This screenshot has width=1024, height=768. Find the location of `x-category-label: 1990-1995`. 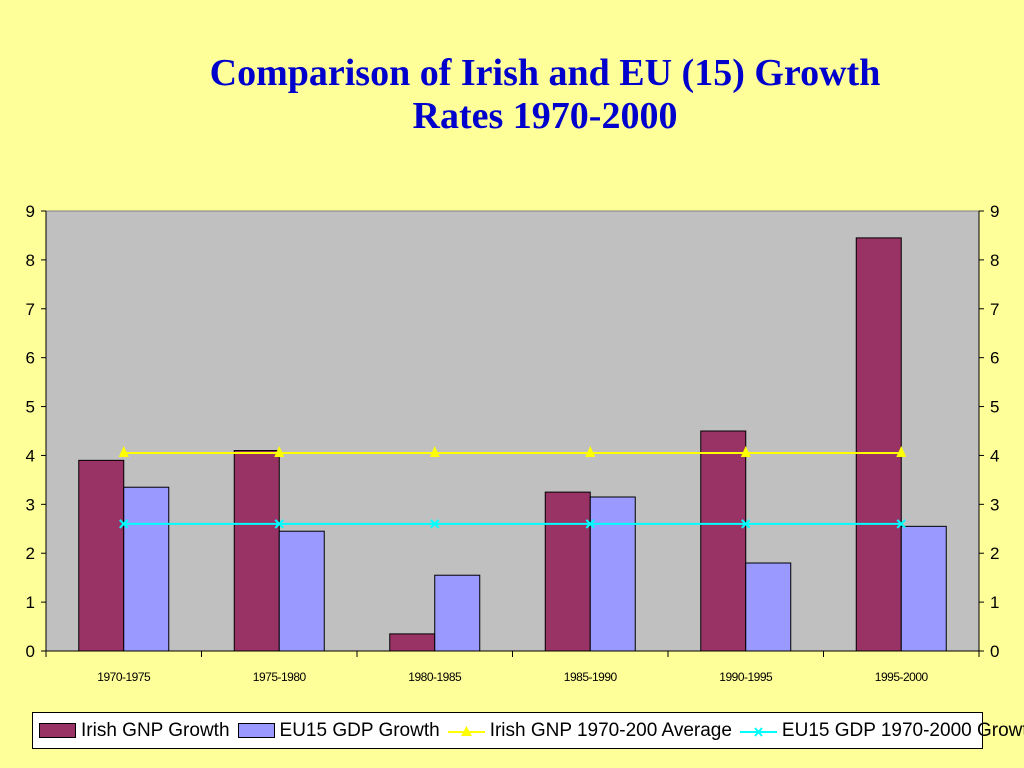

x-category-label: 1990-1995 is located at coordinates (746, 677).